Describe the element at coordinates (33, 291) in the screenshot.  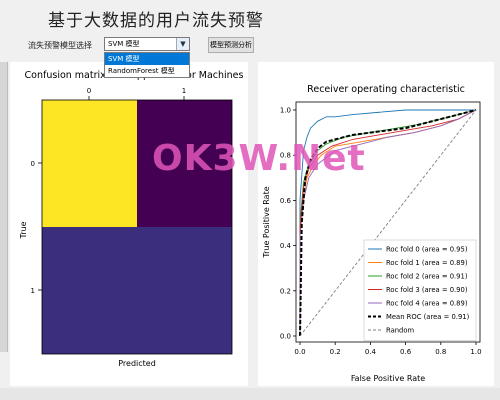
I see `cm-y-tick-1: 1` at that location.